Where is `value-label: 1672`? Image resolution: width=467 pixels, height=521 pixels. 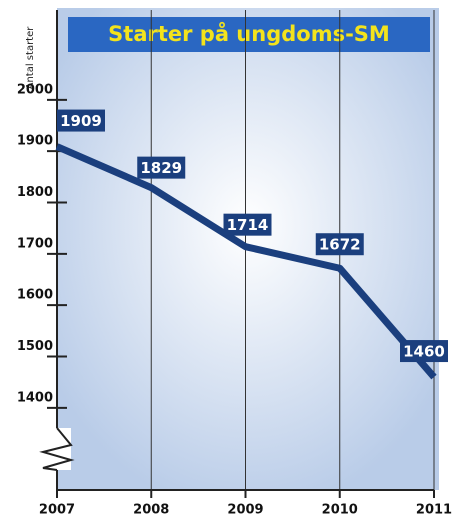
value-label: 1672 is located at coordinates (340, 245).